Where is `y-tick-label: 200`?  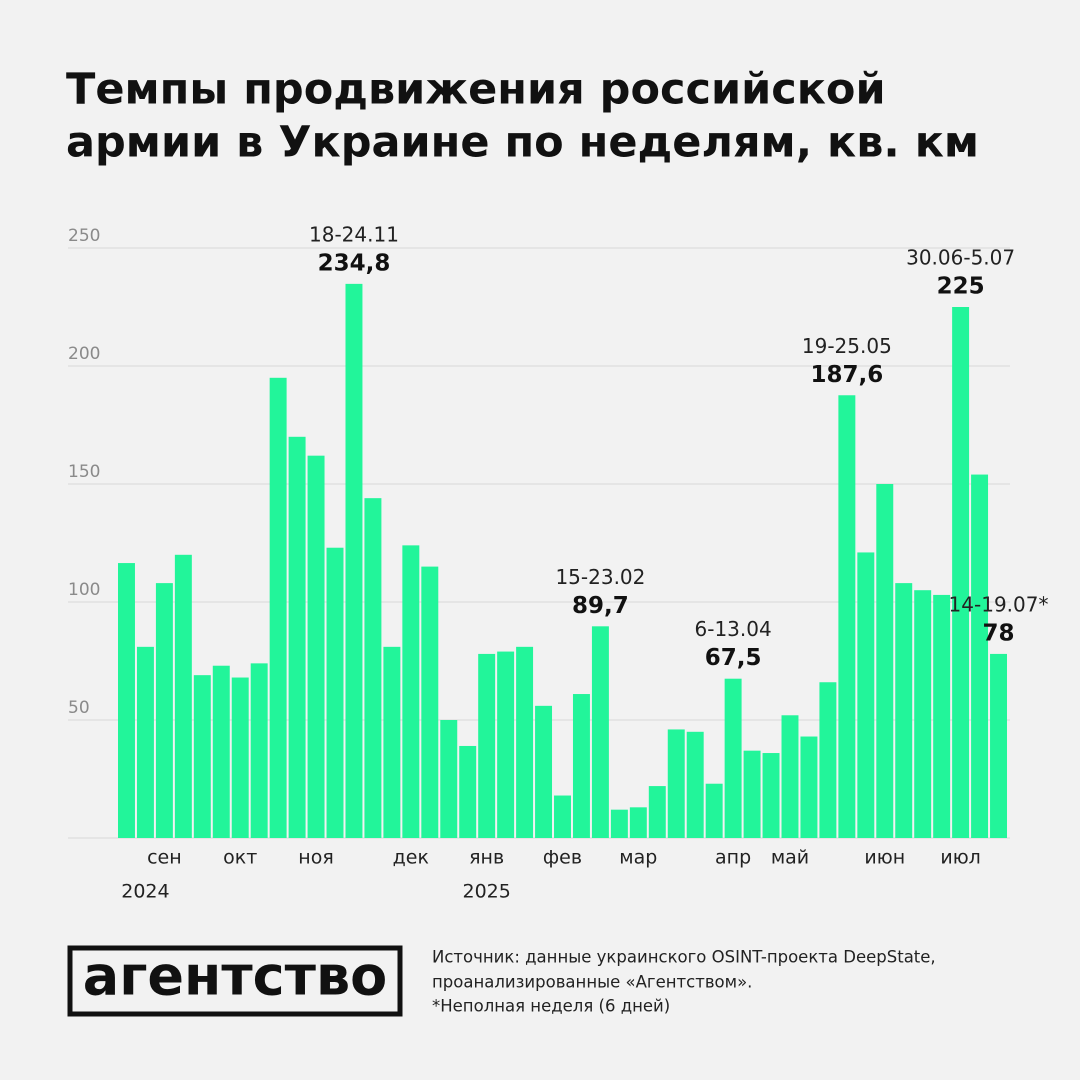
y-tick-label: 200 is located at coordinates (84, 354).